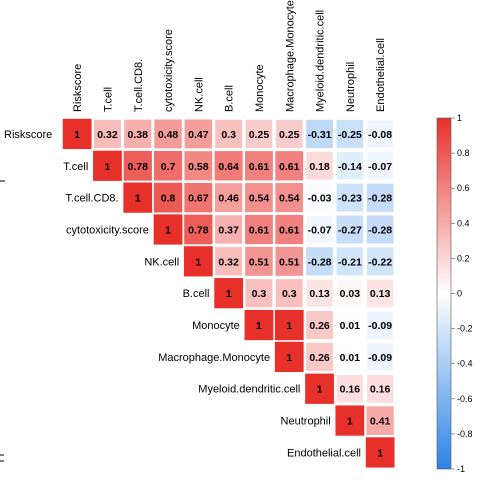 Image resolution: width=480 pixels, height=489 pixels. Describe the element at coordinates (169, 70) in the screenshot. I see `column-label: cytotoxicity.score` at that location.